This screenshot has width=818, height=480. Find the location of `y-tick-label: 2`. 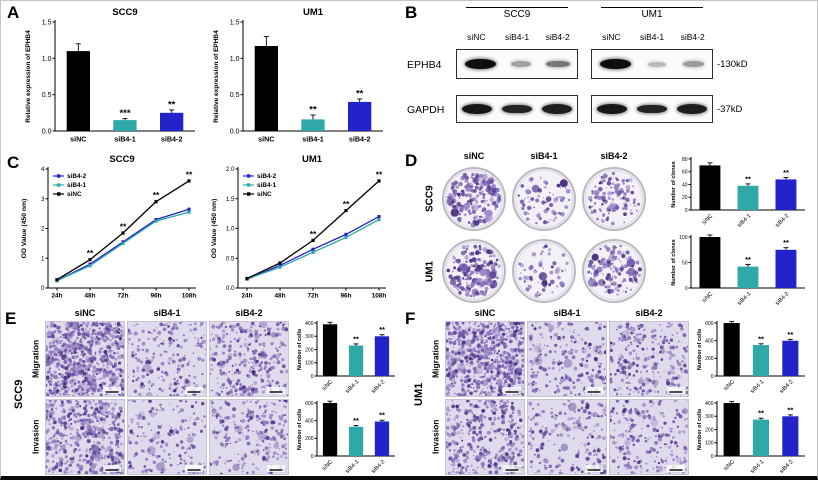

y-tick-label: 2 is located at coordinates (43, 229).